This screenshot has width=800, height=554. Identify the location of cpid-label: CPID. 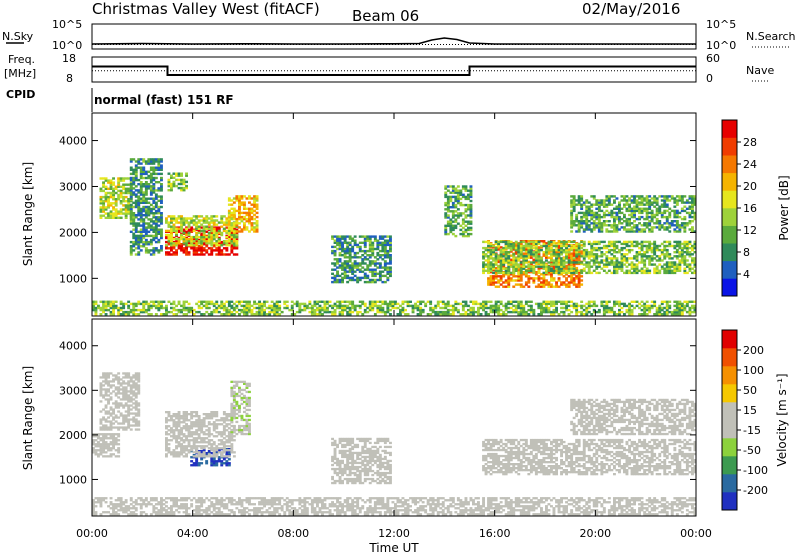
(20, 94).